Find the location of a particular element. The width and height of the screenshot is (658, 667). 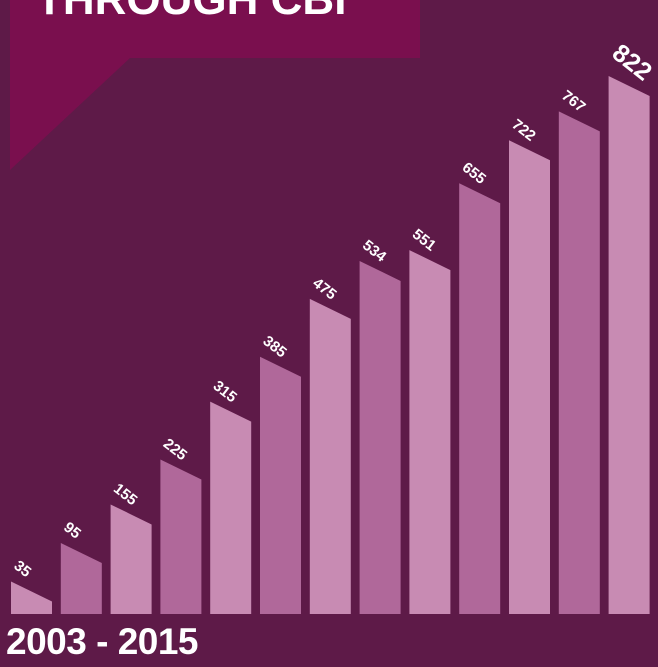

bar-2011 is located at coordinates (430, 432).